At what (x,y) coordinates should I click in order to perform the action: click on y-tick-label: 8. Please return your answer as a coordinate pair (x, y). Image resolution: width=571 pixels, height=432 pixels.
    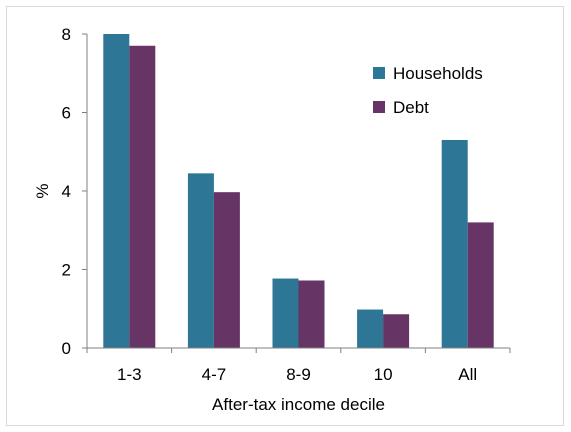
    Looking at the image, I should click on (66, 34).